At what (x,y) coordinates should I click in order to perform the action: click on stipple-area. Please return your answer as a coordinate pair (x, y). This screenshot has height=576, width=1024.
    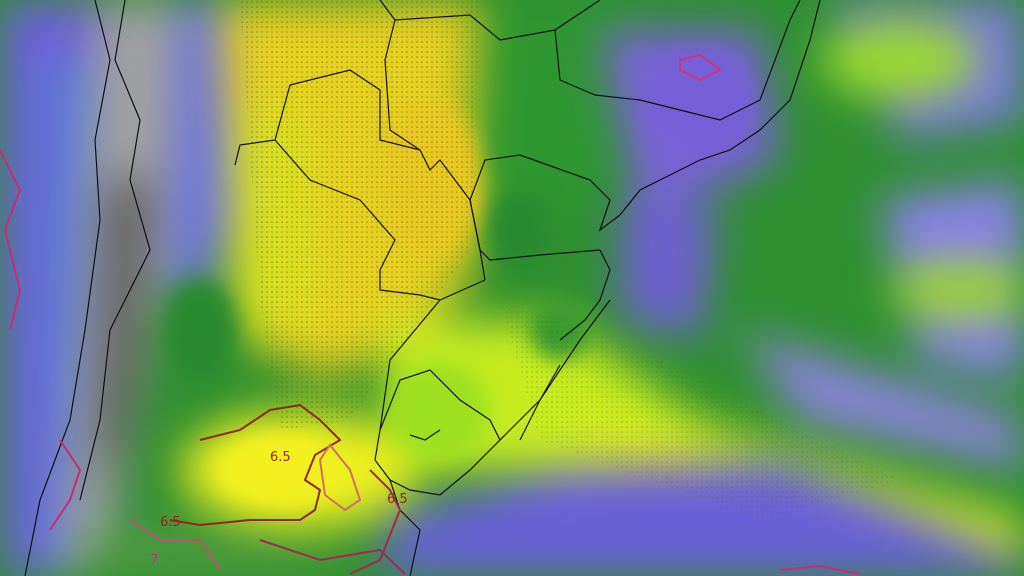
    Looking at the image, I should click on (700, 410).